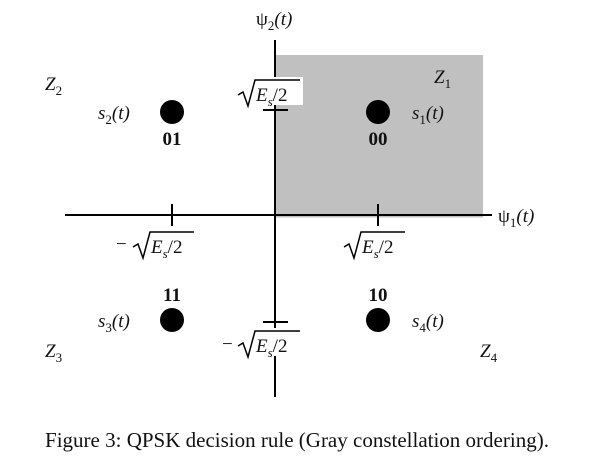 Image resolution: width=594 pixels, height=468 pixels. I want to click on tick-label-neg-y: − Es/2, so click(263, 344).